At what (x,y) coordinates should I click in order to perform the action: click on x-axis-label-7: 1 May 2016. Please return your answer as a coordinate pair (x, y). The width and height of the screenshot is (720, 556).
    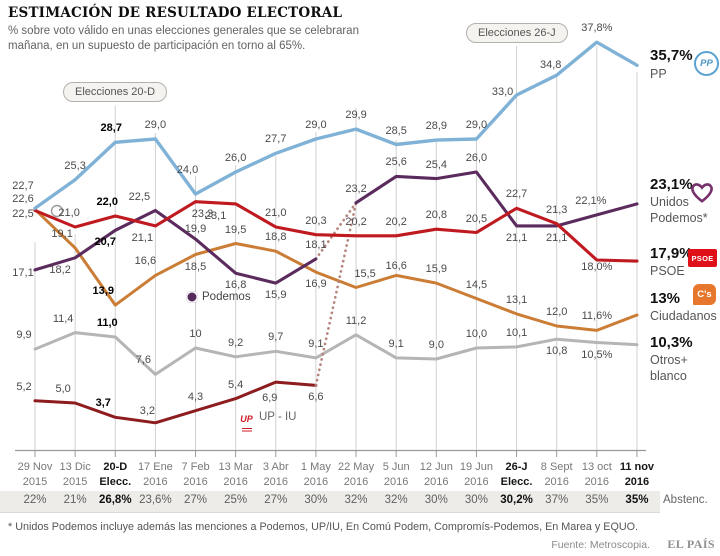
    Looking at the image, I should click on (315, 474).